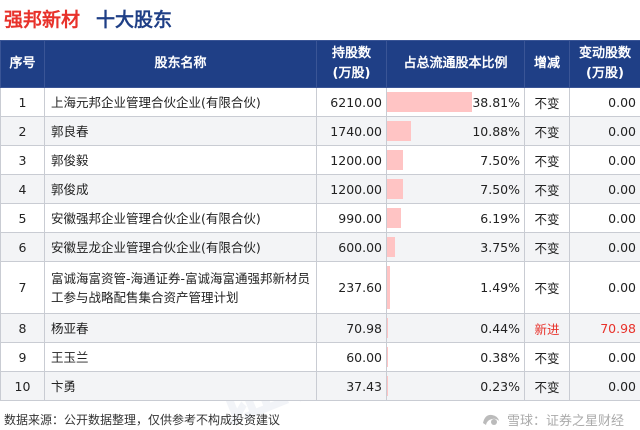 This screenshot has width=640, height=430. Describe the element at coordinates (22, 287) in the screenshot. I see `row-rank: 7` at that location.